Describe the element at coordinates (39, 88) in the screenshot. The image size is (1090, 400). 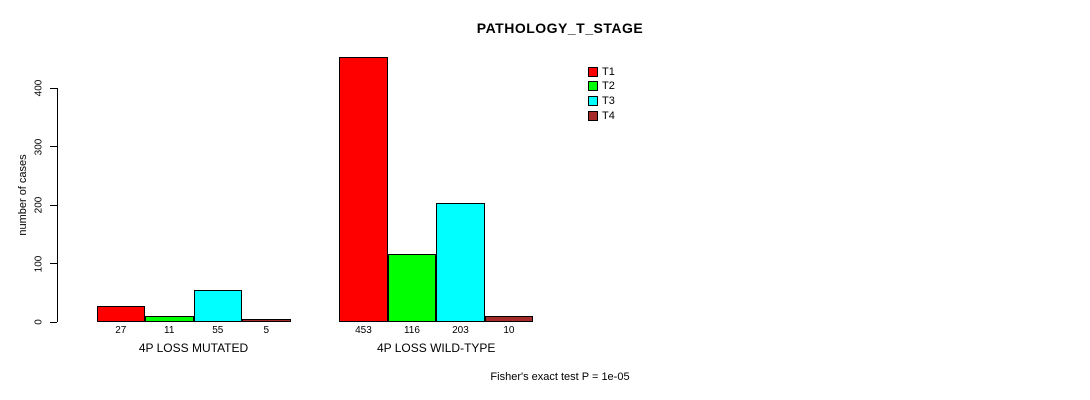
I see `y-axis-tick-label: 400` at that location.